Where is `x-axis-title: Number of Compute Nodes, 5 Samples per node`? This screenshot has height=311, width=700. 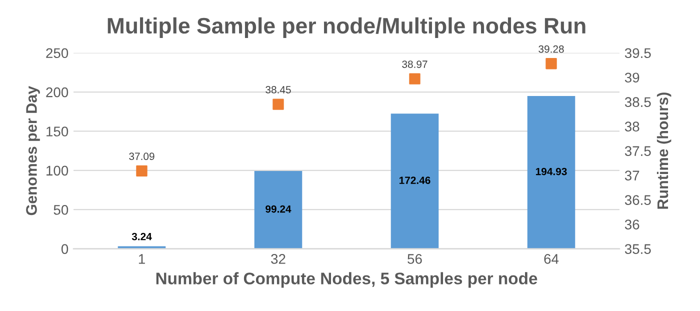
x-axis-title: Number of Compute Nodes, 5 Samples per node is located at coordinates (347, 280).